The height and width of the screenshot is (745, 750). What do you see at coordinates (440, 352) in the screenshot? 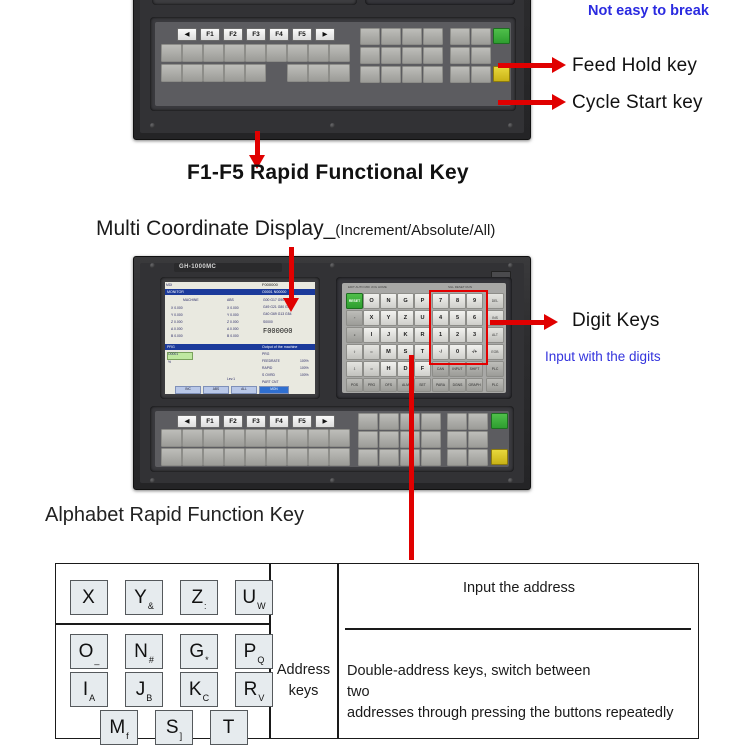
I see `key-decimal: ·/` at bounding box center [440, 352].